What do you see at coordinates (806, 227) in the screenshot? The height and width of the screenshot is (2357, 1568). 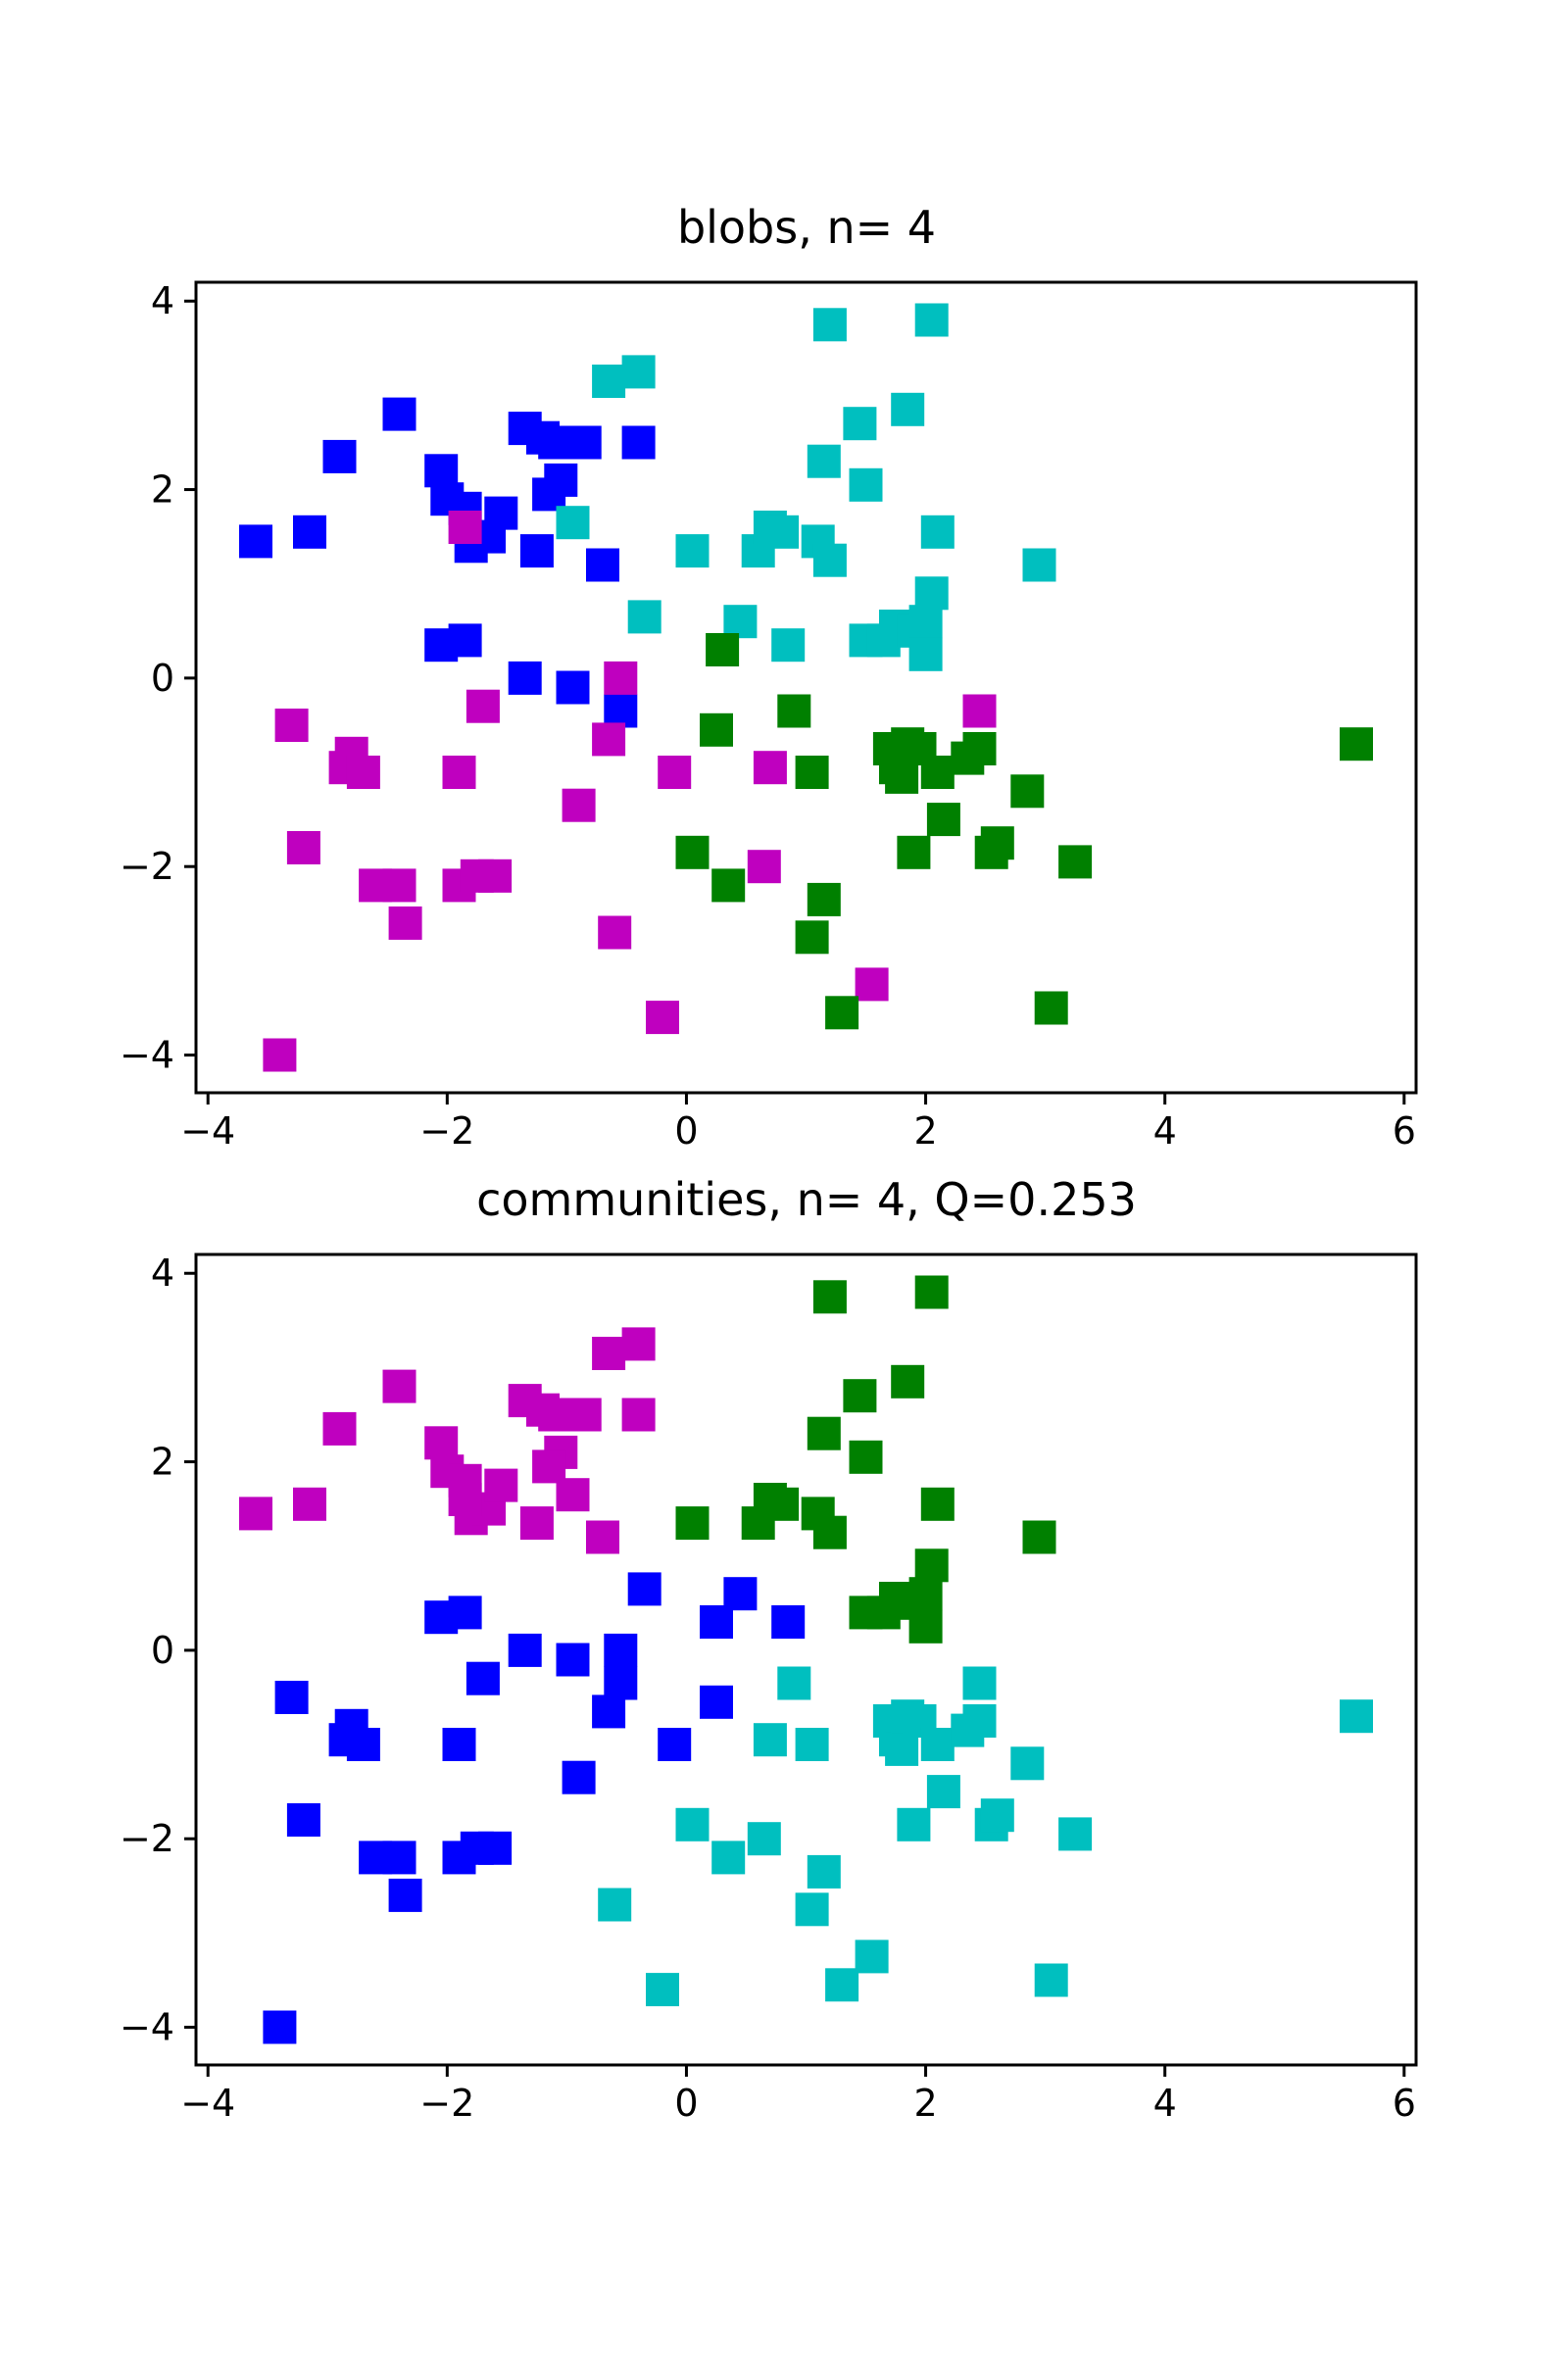 I see `subplot-title: blobs, n= 4` at bounding box center [806, 227].